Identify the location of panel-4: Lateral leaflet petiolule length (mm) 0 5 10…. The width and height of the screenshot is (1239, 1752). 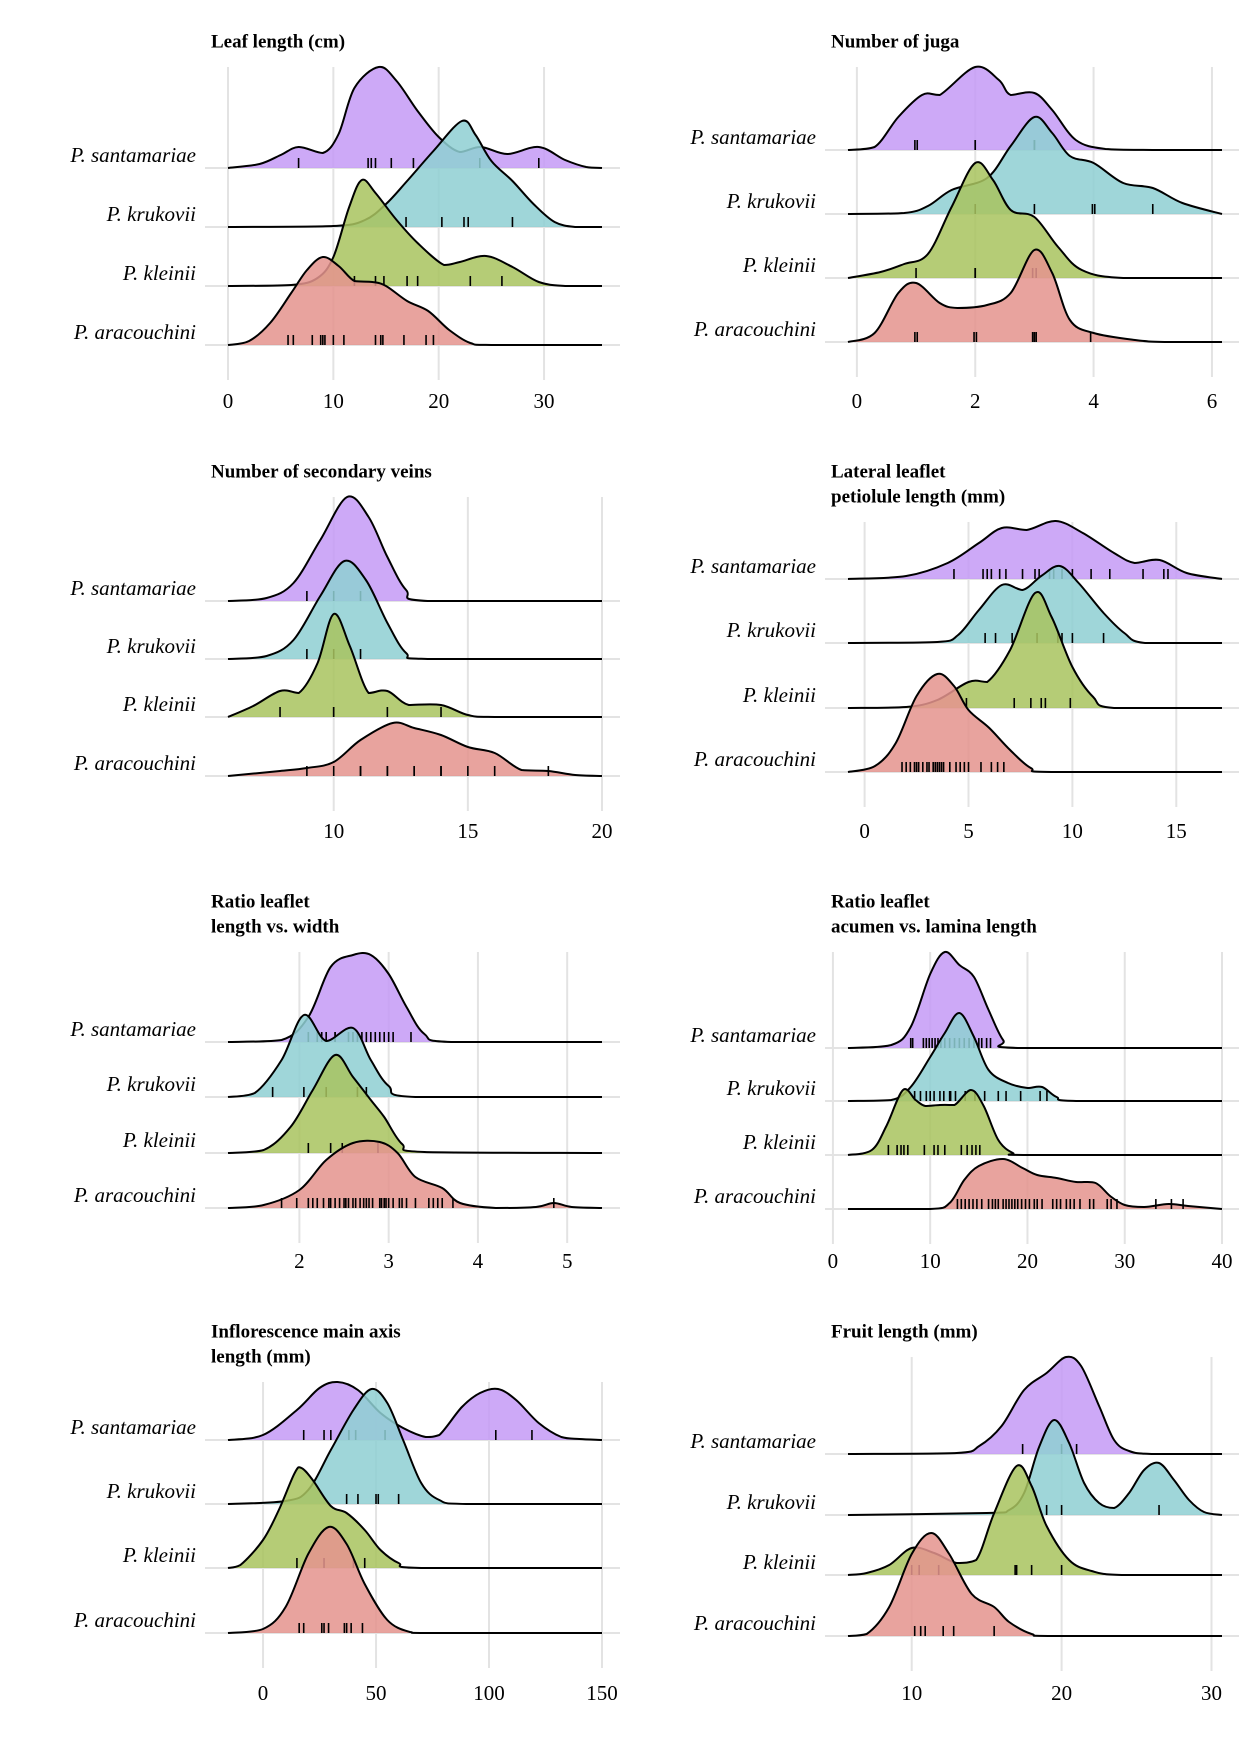
(964, 652).